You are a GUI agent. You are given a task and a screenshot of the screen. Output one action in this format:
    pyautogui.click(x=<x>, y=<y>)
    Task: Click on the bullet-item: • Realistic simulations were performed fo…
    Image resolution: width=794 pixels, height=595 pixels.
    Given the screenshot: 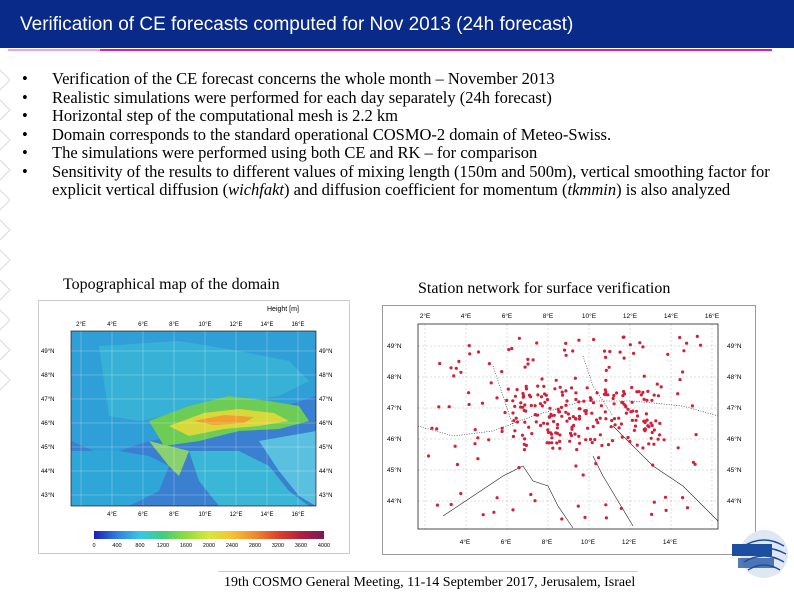 What is the action you would take?
    pyautogui.click(x=402, y=97)
    